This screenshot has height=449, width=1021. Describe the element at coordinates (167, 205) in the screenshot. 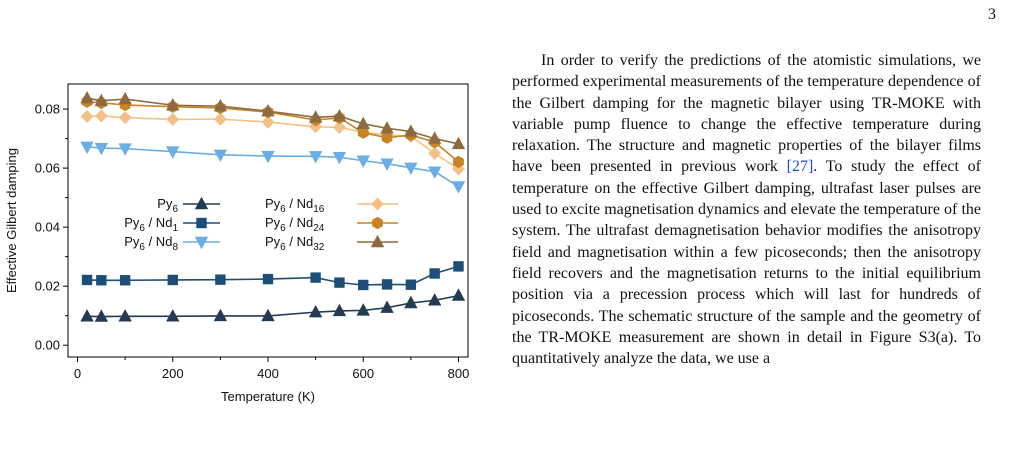

I see `legend-label: Py6` at that location.